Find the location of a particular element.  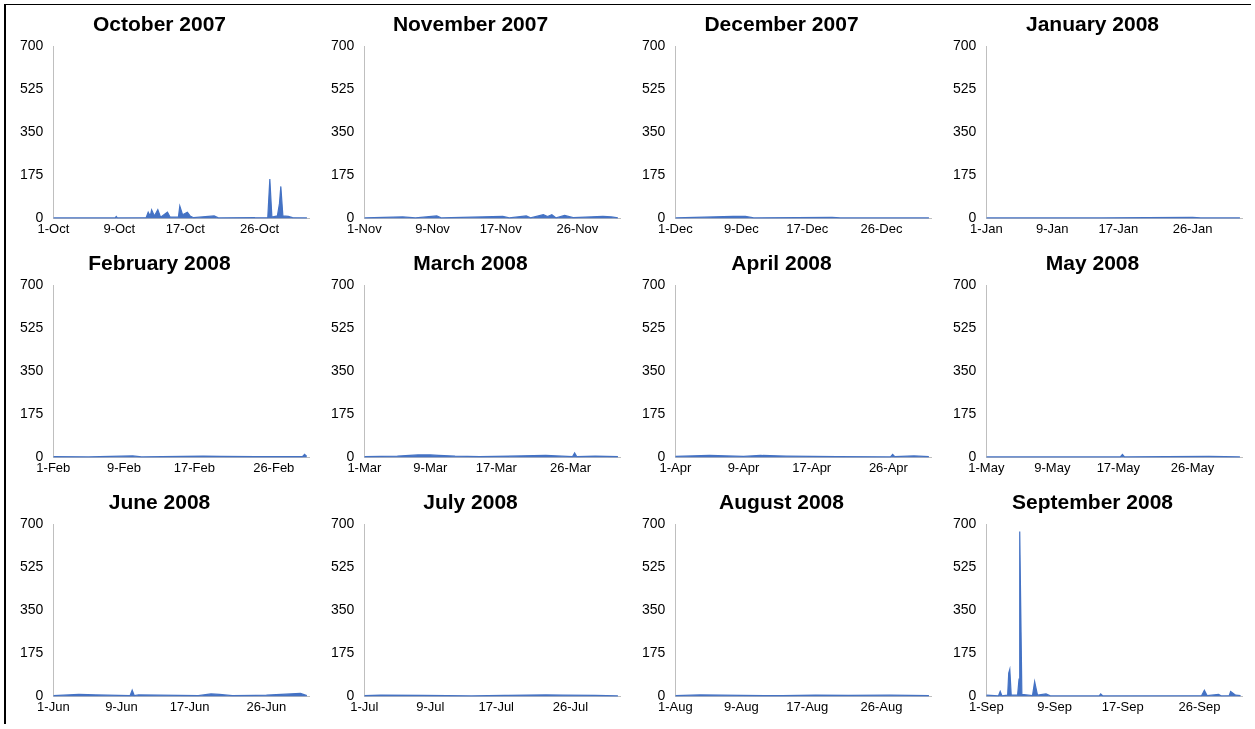

x-tick-label: 9-May is located at coordinates (1052, 467).